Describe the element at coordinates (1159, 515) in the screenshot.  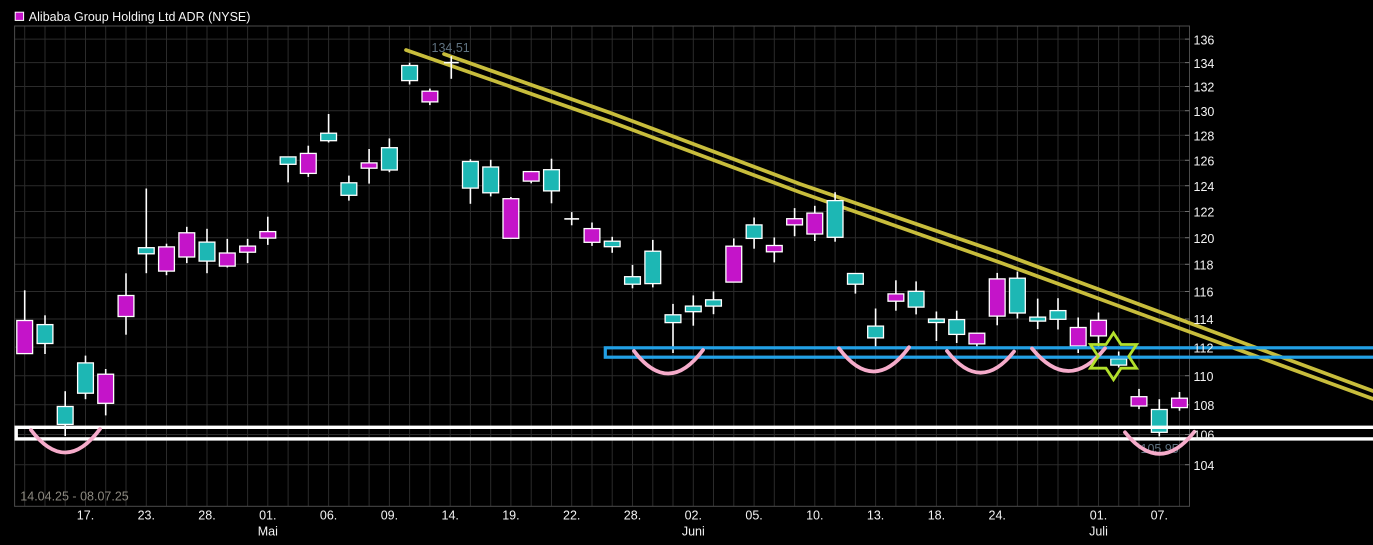
I see `svg-text: 07.` at that location.